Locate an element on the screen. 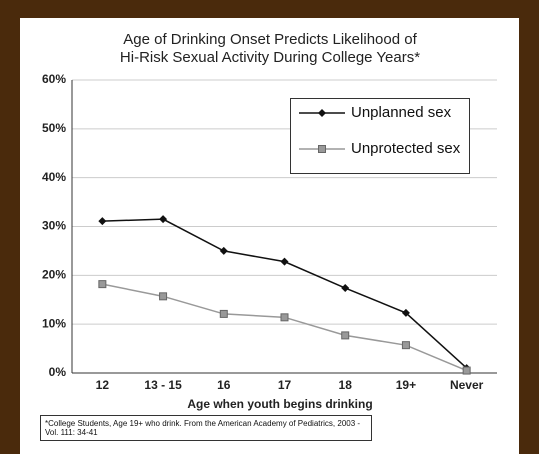  x-tick-label: 19+ is located at coordinates (406, 385).